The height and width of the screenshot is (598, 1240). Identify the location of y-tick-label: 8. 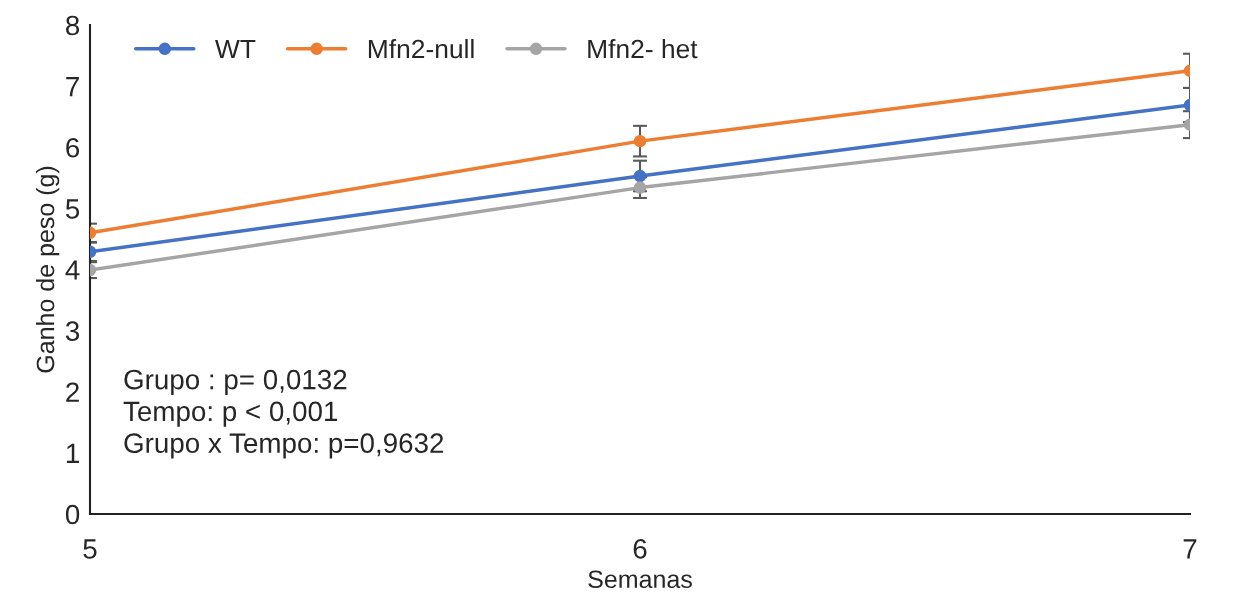
(73, 25).